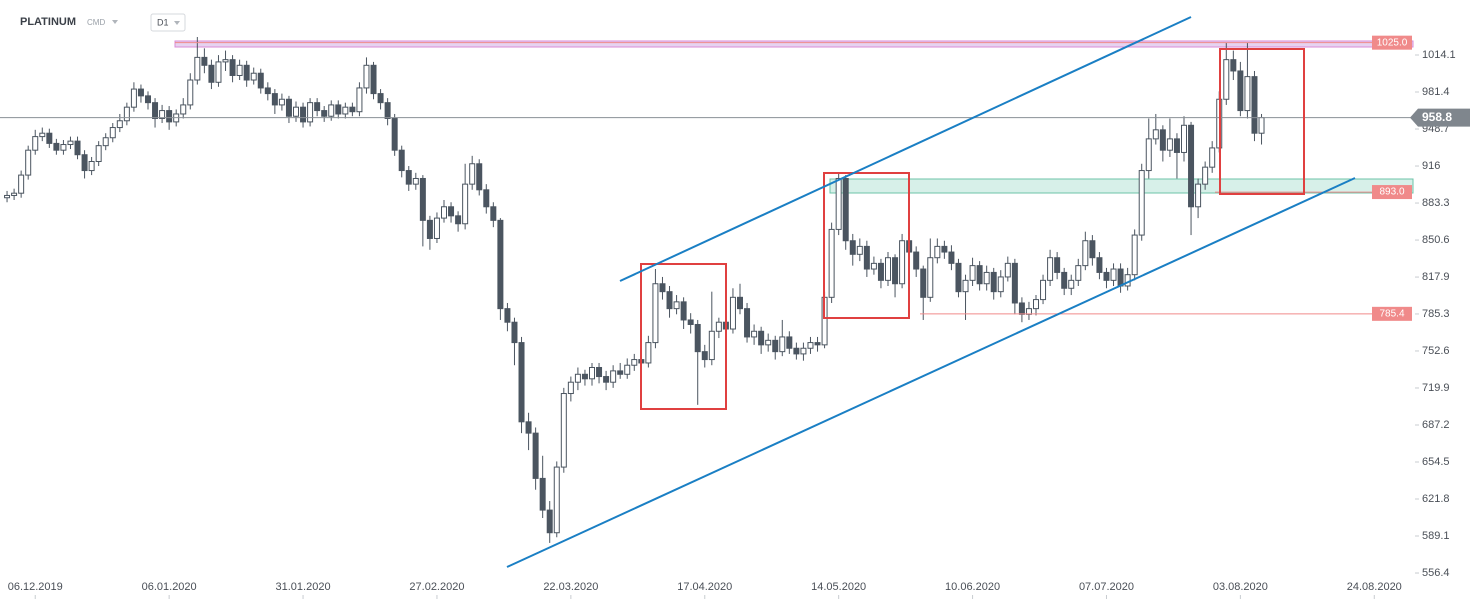  Describe the element at coordinates (1121, 186) in the screenshot. I see `support-zone` at that location.